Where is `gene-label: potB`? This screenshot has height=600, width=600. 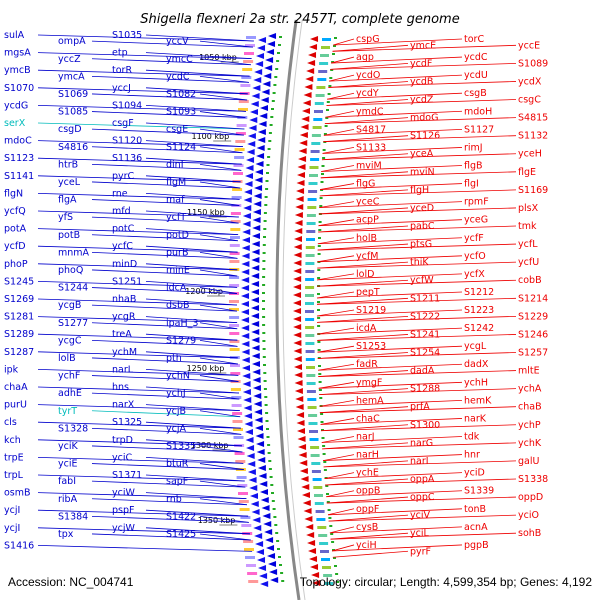 gene-label: potB is located at coordinates (148, 236).